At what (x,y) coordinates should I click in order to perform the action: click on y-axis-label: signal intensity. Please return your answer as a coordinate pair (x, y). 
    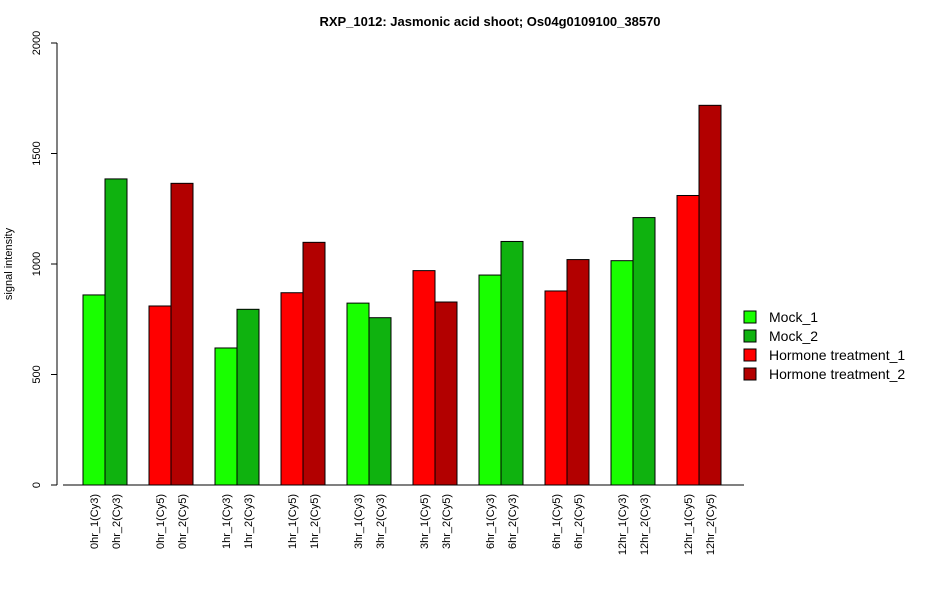
    Looking at the image, I should click on (9, 263).